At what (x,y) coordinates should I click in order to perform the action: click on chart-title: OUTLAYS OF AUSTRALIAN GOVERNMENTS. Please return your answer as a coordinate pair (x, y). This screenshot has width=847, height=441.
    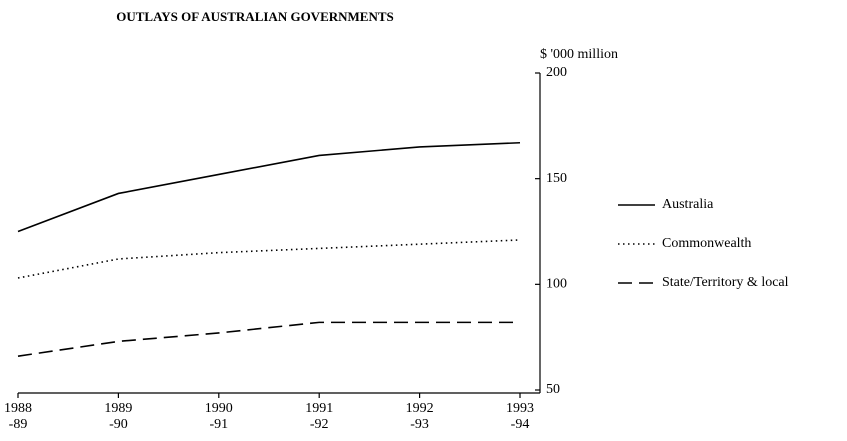
    Looking at the image, I should click on (255, 16).